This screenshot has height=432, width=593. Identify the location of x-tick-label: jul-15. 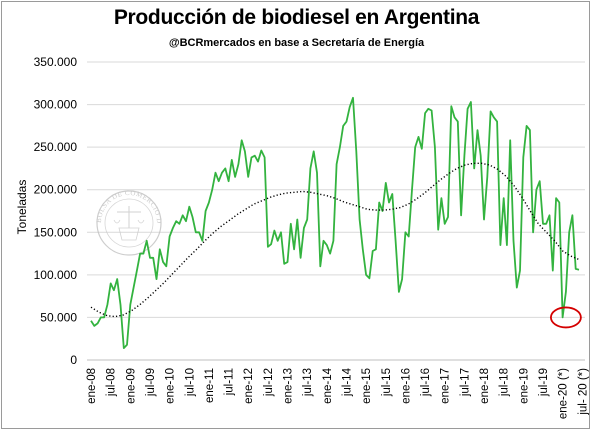
(387, 382).